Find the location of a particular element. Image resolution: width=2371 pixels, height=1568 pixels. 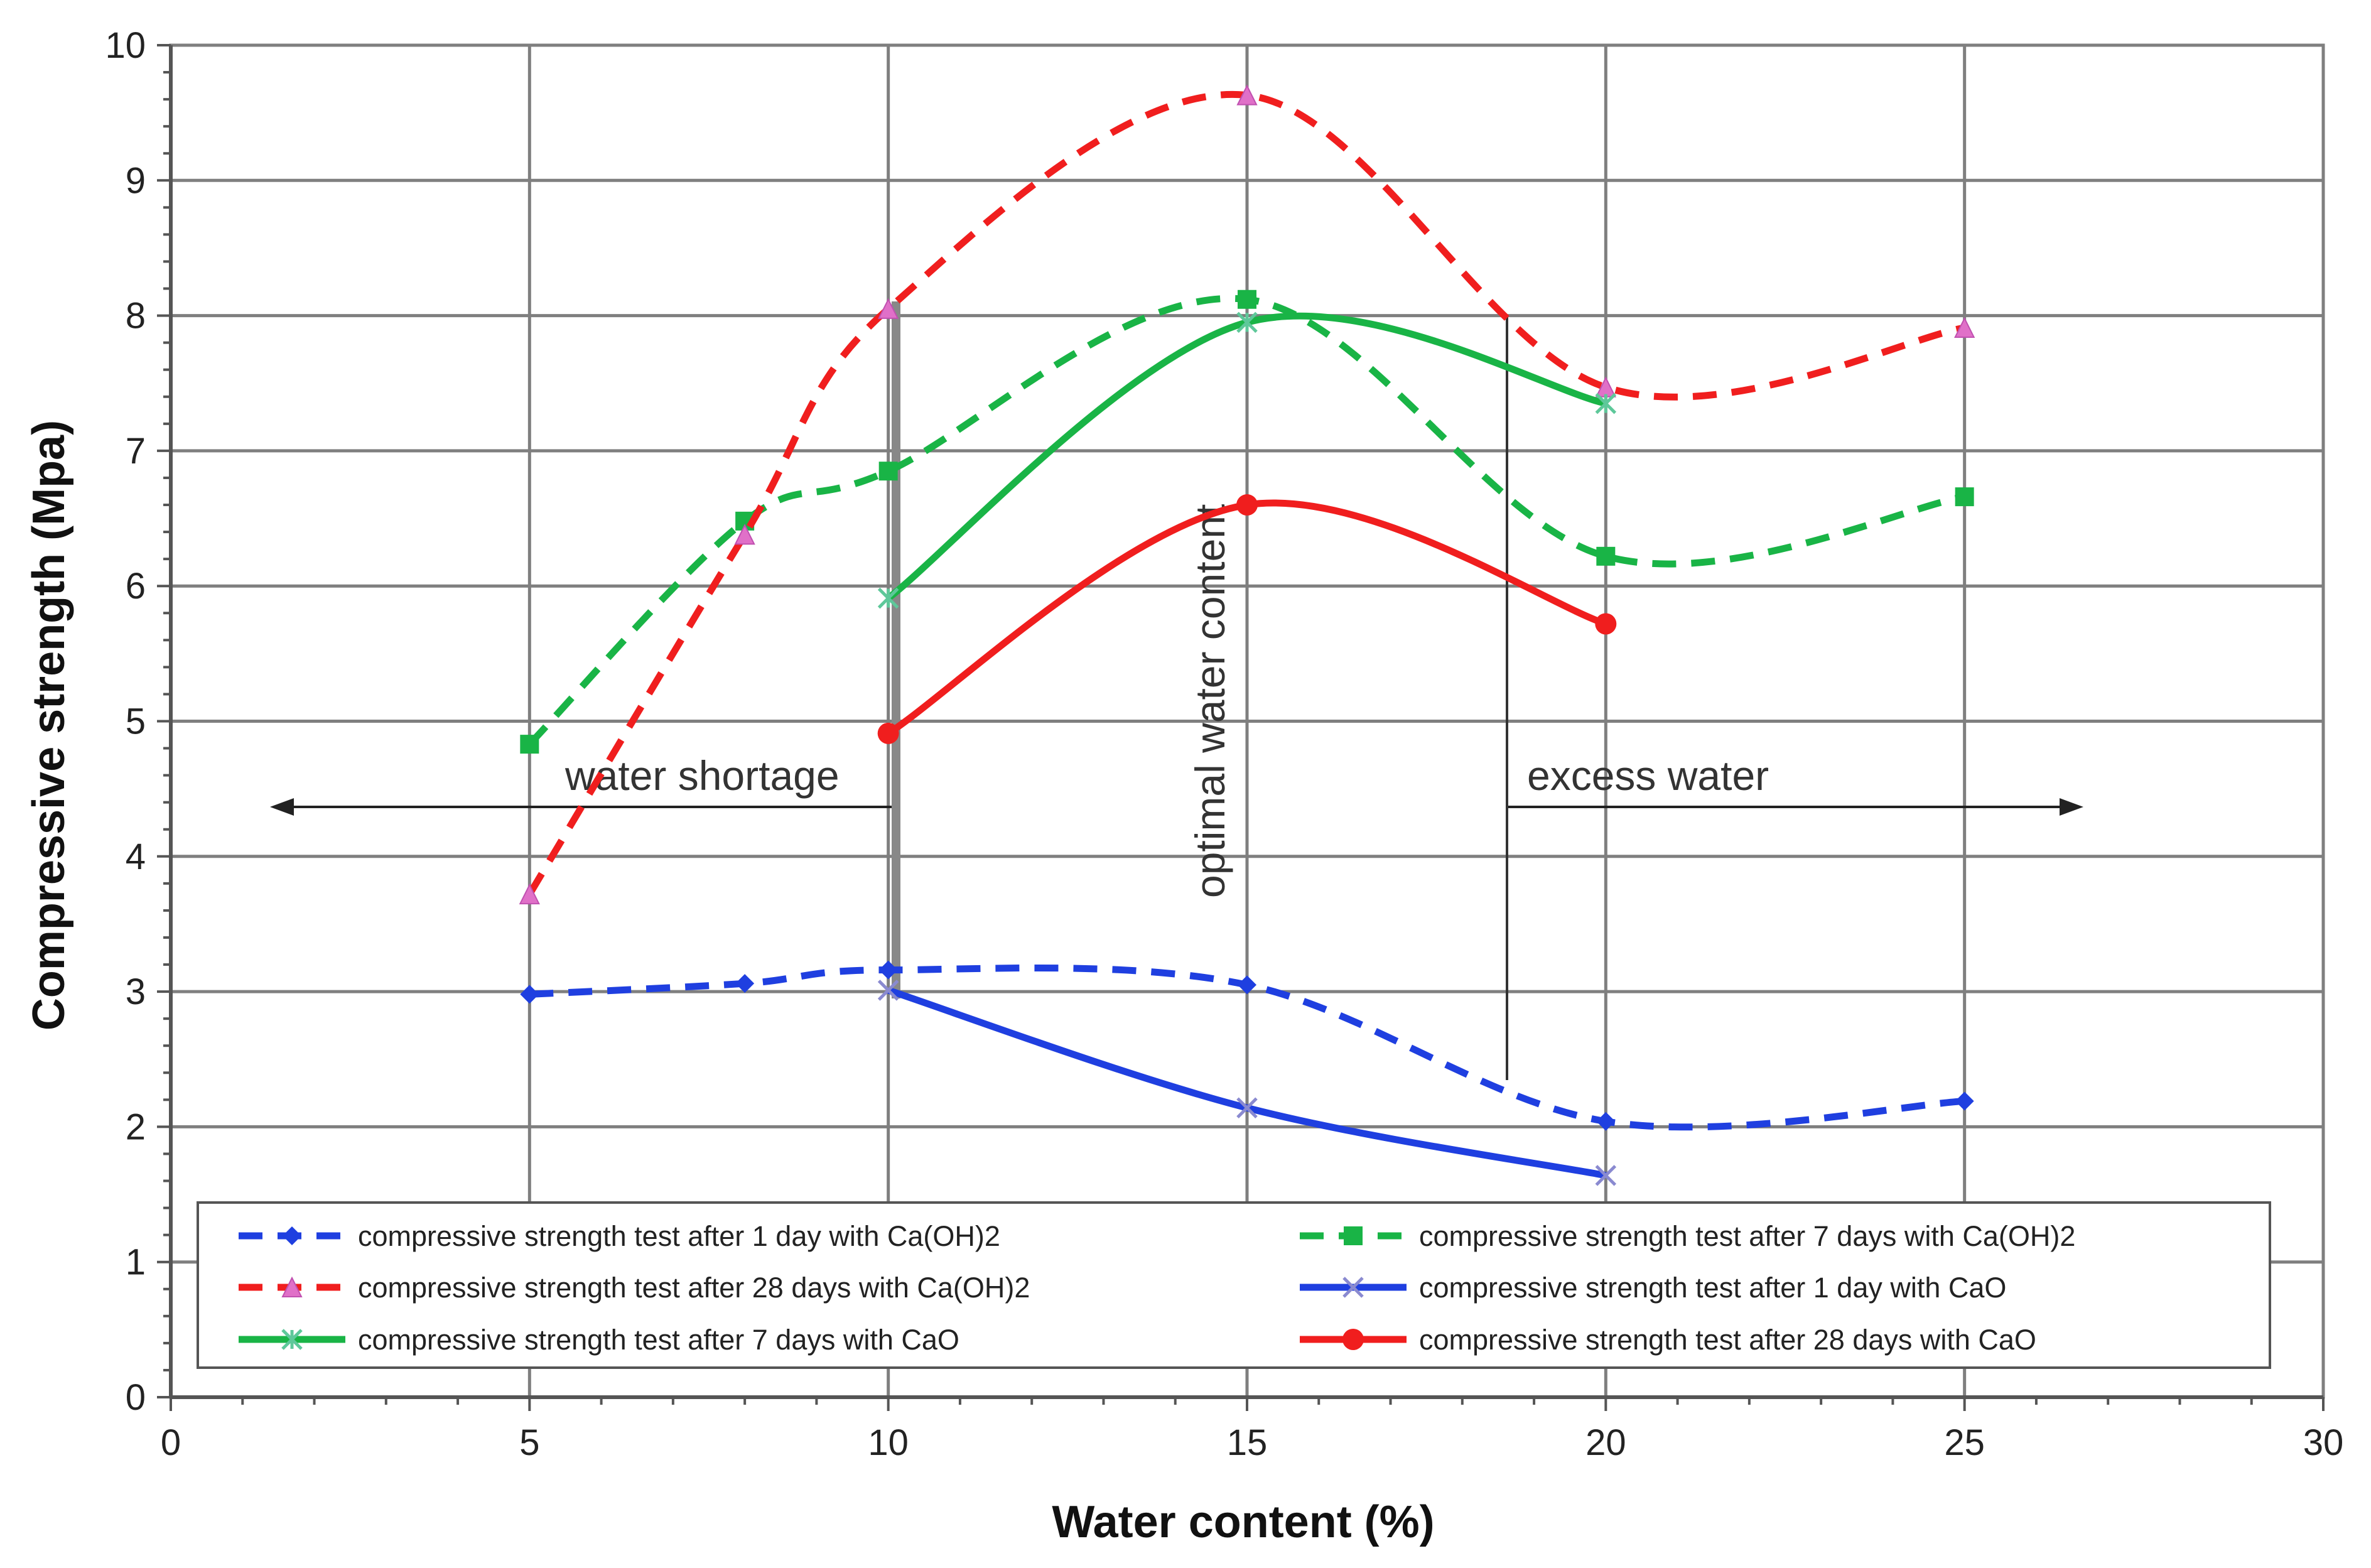

legend-marker-3-stroke-b is located at coordinates (1353, 1287).